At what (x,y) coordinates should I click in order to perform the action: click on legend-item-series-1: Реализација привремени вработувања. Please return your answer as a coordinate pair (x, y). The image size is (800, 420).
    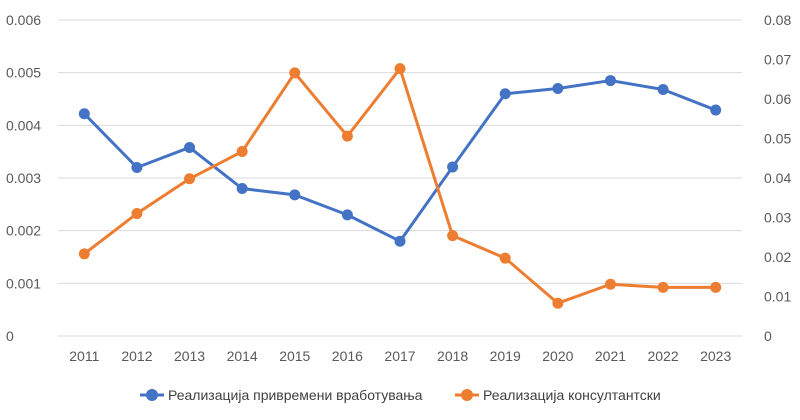
    Looking at the image, I should click on (281, 395).